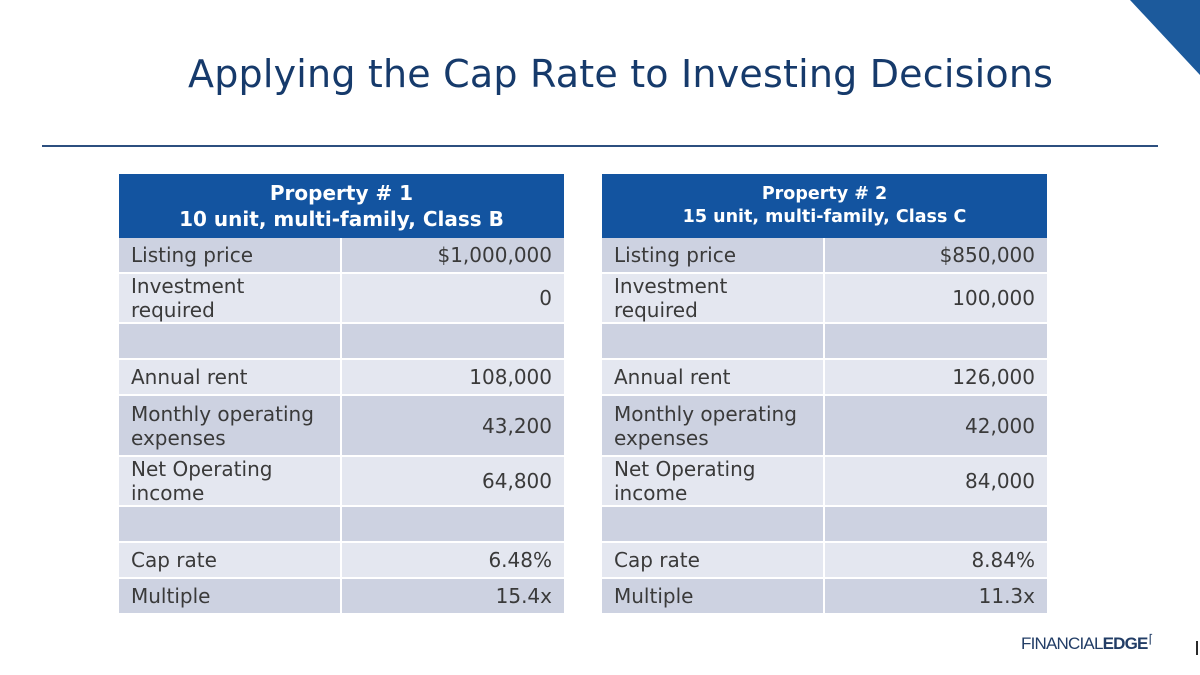 The height and width of the screenshot is (675, 1200). I want to click on row-value: $850,000, so click(935, 256).